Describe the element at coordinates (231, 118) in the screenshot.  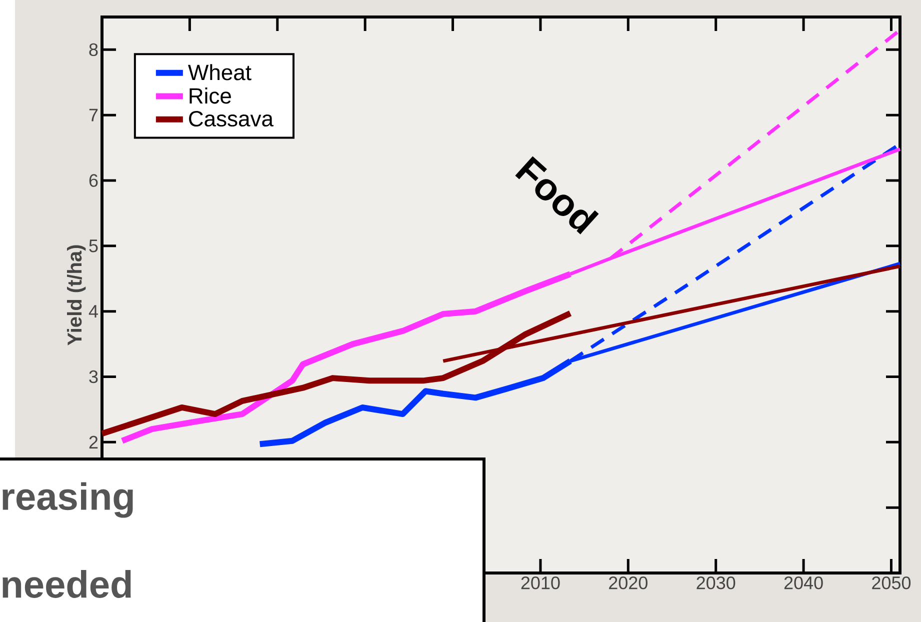
I see `legend-label: Cassava` at that location.